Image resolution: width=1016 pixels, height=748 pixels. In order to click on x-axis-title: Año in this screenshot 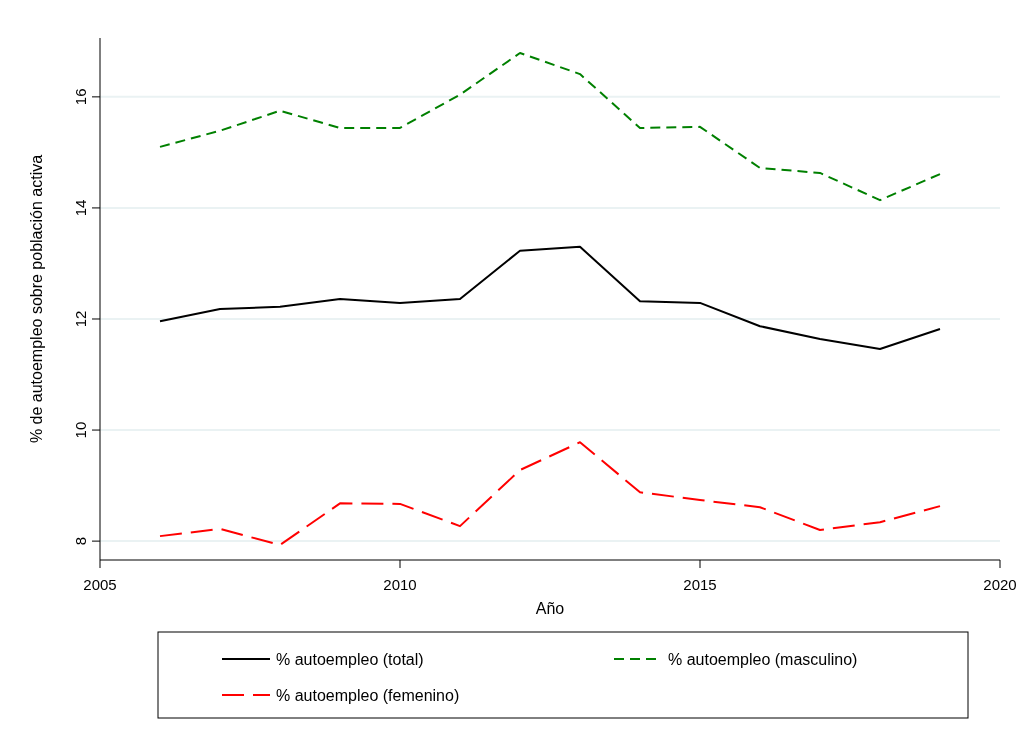, I will do `click(550, 608)`.